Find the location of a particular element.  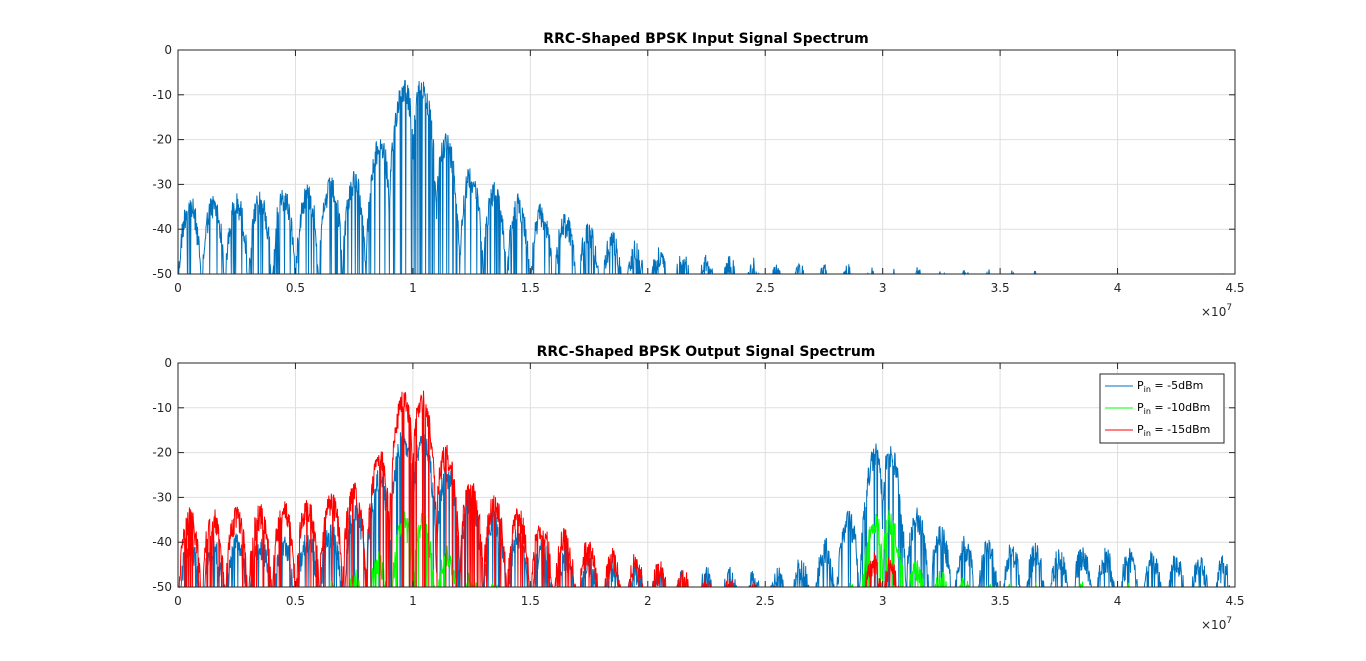

legend-label: Pin = -5dBm is located at coordinates (1170, 386).